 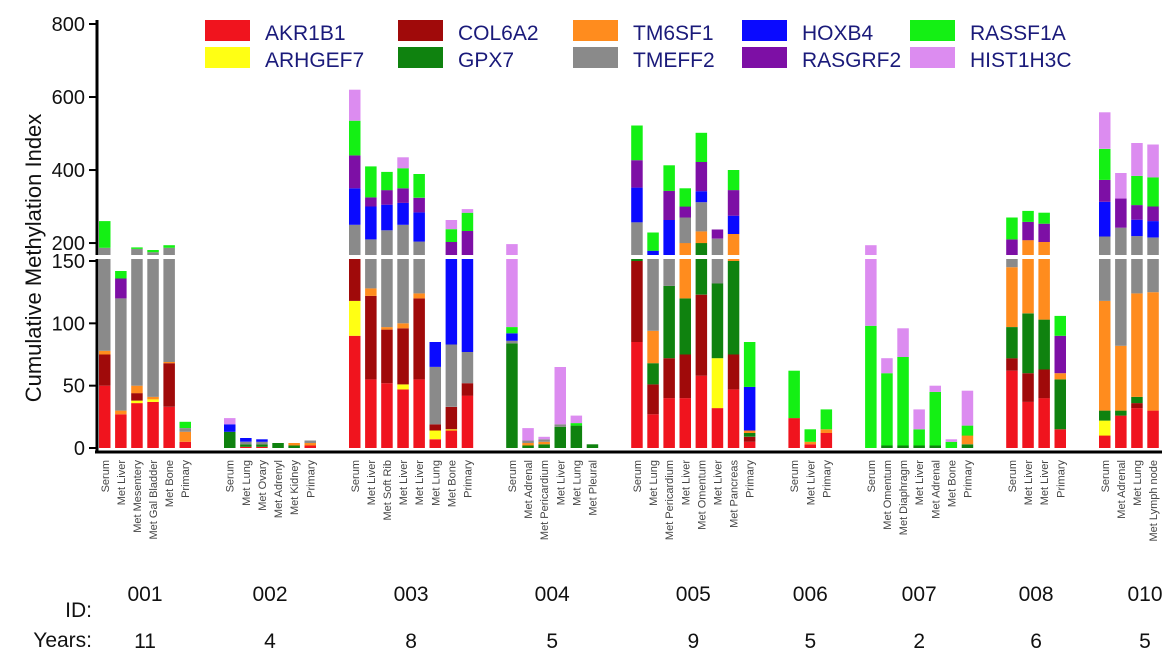 I want to click on x-label-001-met-gal-bladder-3: Met Gal Bladder, so click(x=154, y=500).